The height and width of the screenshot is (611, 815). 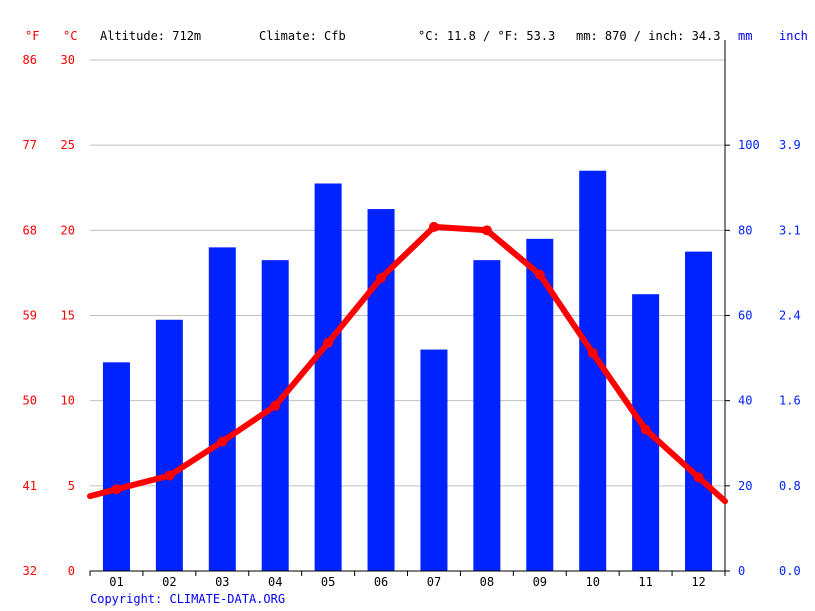 I want to click on month-tick-label: 01, so click(x=116, y=582).